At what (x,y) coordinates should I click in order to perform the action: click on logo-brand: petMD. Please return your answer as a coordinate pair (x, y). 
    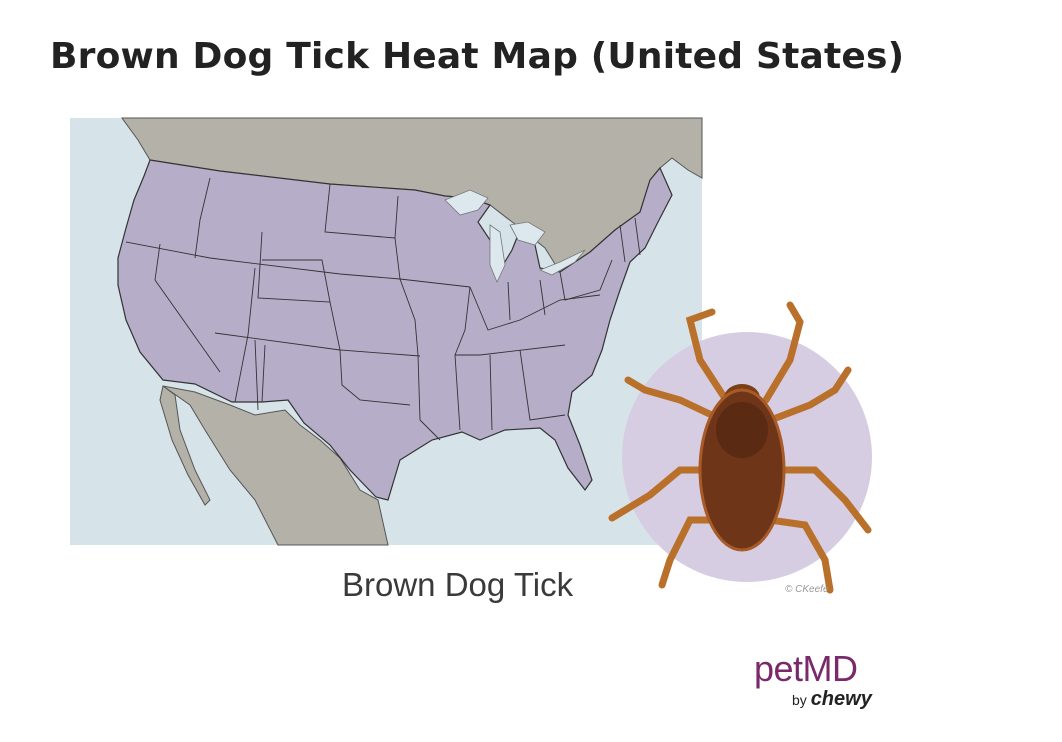
    Looking at the image, I should click on (806, 668).